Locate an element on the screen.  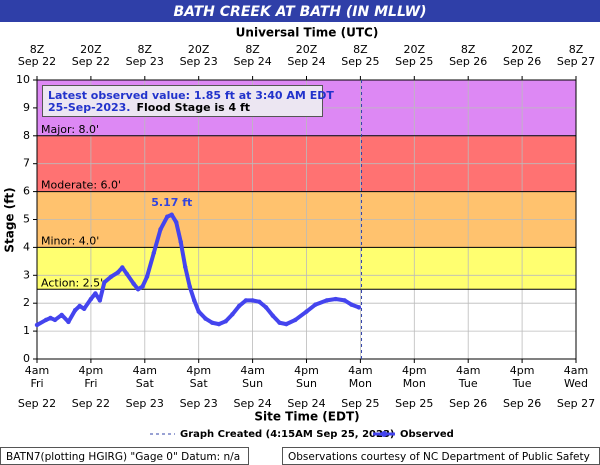
x-tick-label: Sep 27 is located at coordinates (576, 403).